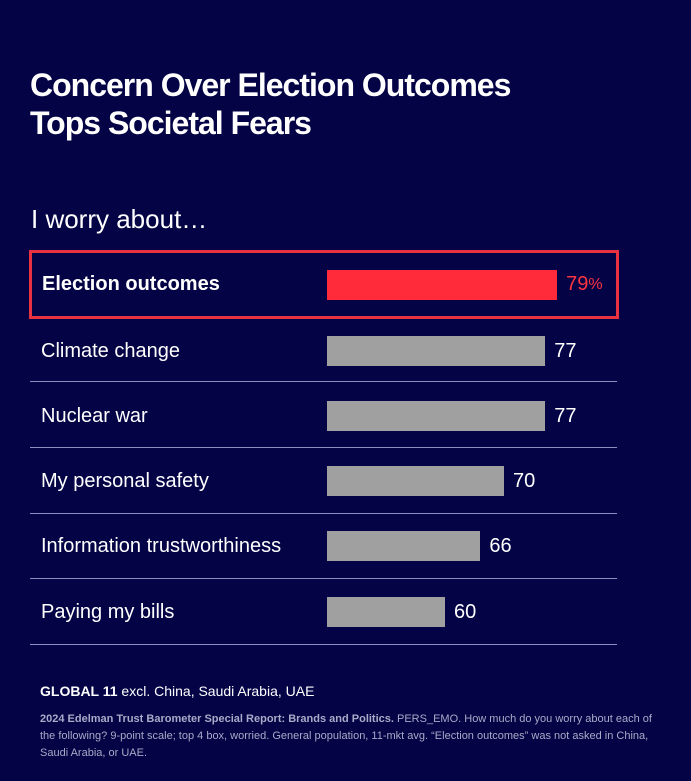  Describe the element at coordinates (323, 546) in the screenshot. I see `bar-row: Information trustworthiness 66` at that location.